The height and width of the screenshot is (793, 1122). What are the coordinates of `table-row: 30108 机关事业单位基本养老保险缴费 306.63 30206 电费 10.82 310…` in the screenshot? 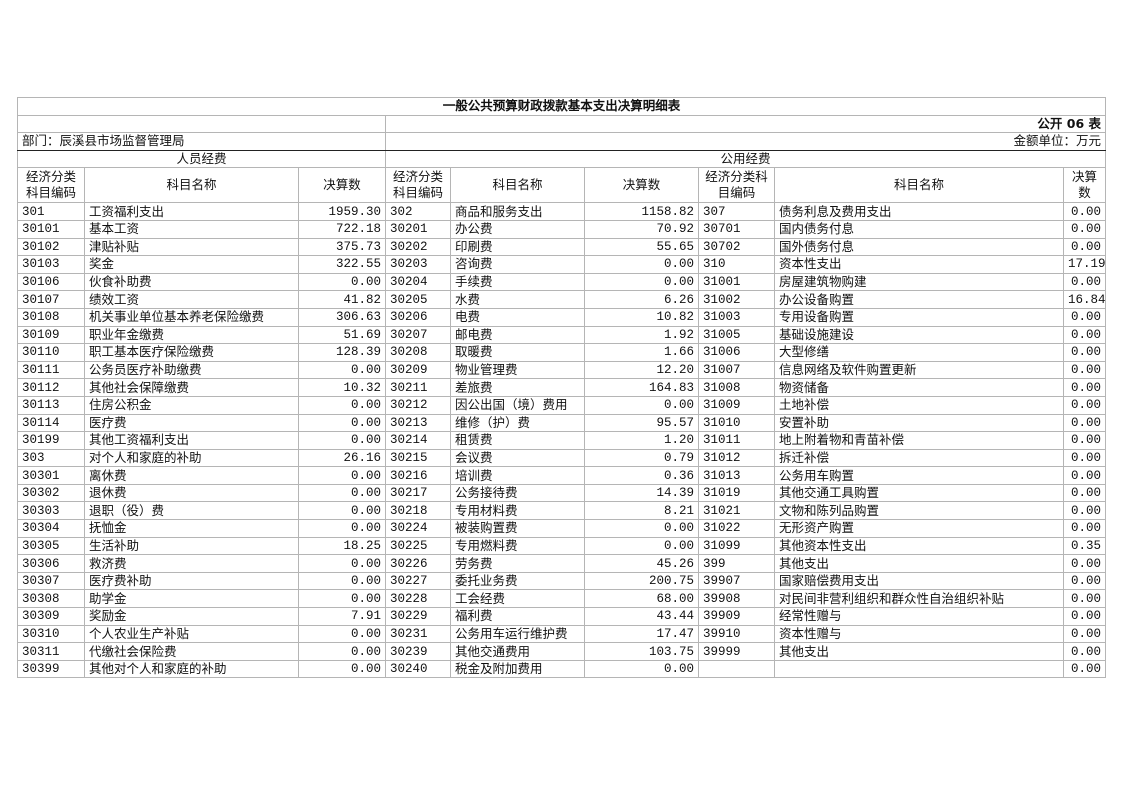 It's located at (561, 317).